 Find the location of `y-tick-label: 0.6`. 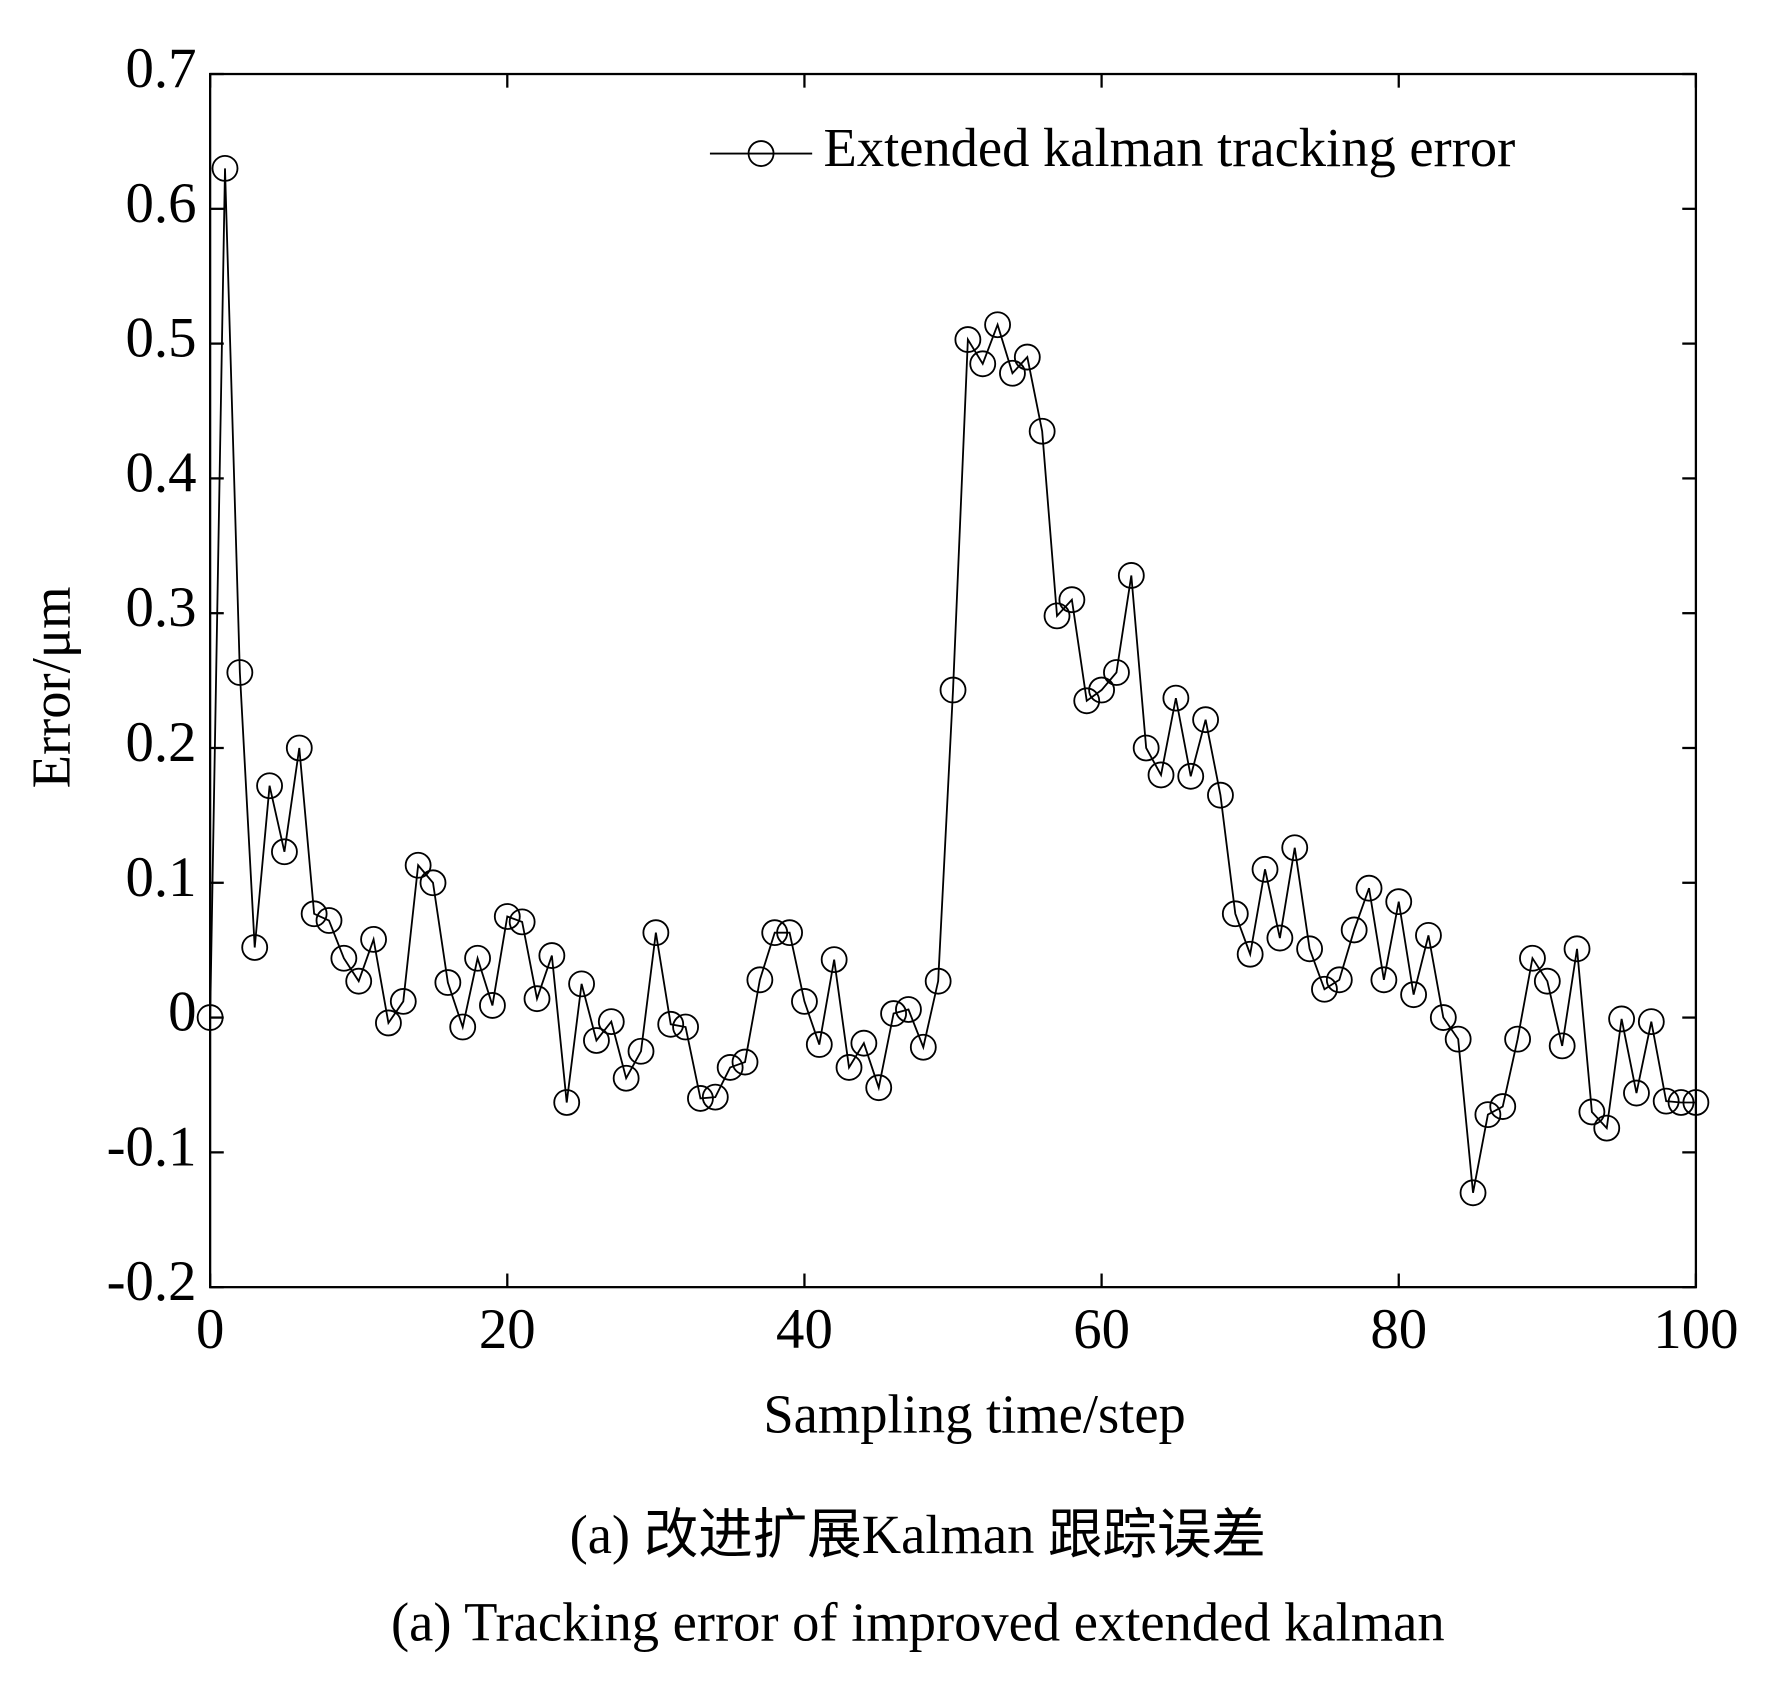

y-tick-label: 0.6 is located at coordinates (161, 203).